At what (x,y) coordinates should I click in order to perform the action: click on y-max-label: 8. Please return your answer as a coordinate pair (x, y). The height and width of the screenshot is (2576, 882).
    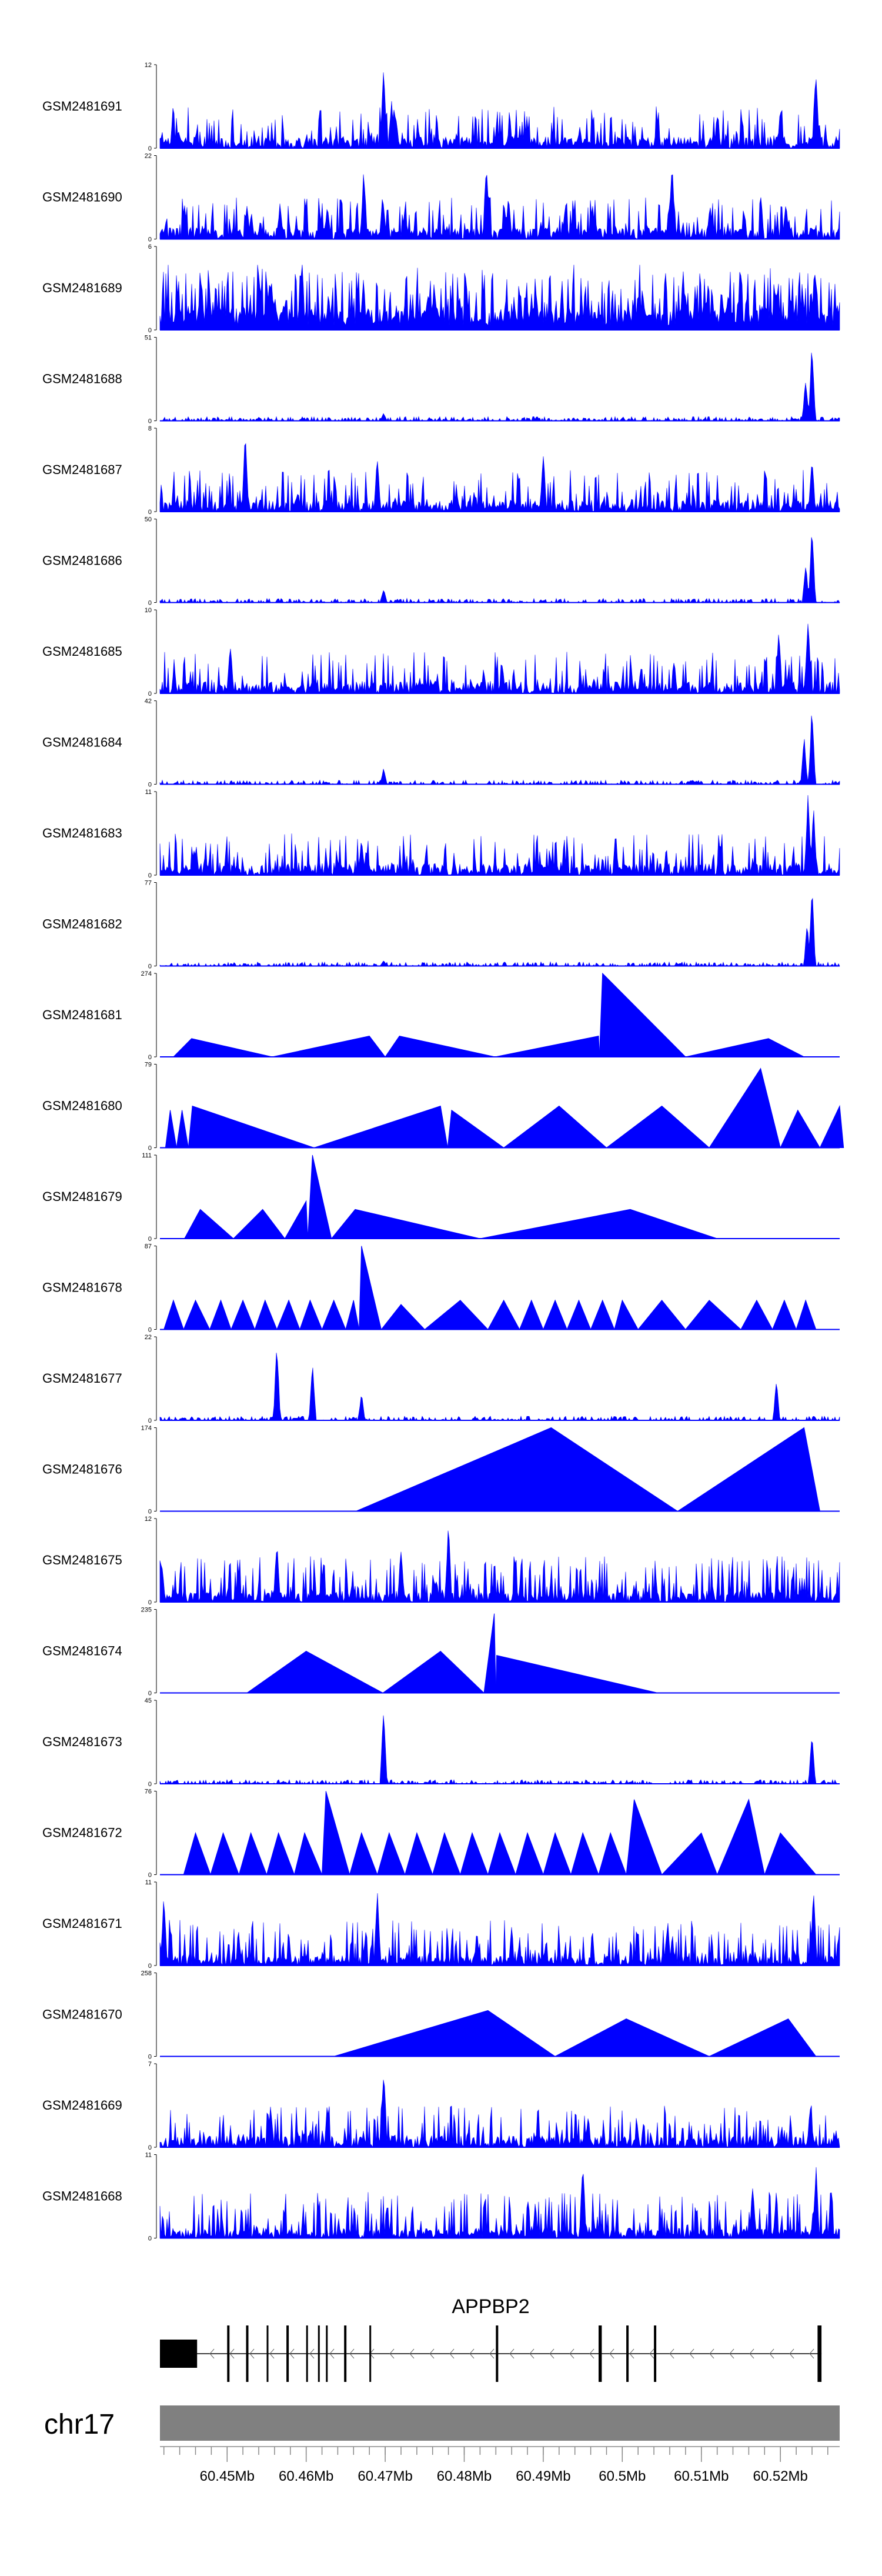
    Looking at the image, I should click on (150, 428).